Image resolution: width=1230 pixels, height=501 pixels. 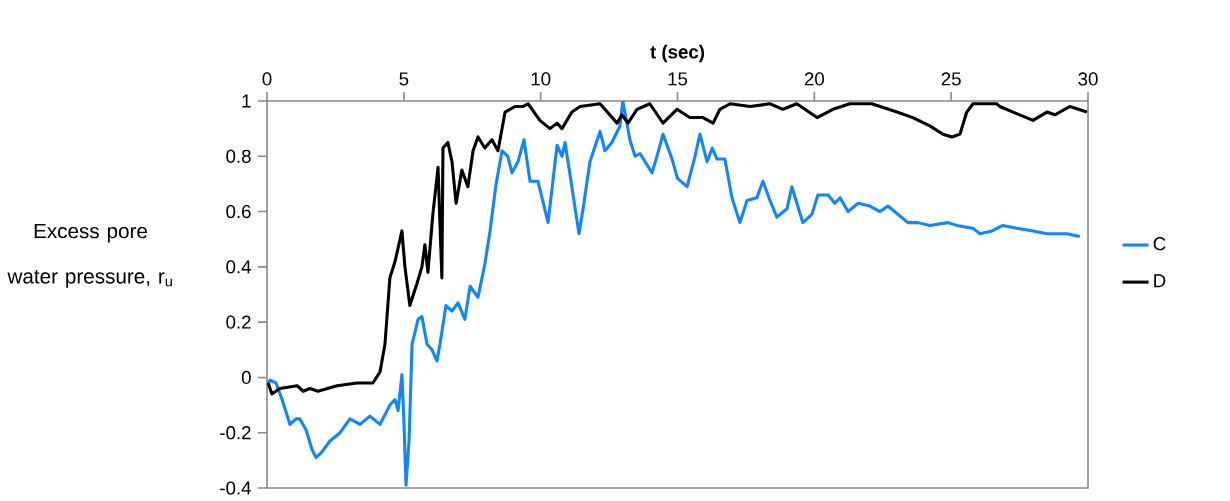 I want to click on text: Excess pore water pressure, r$_{u}$, so click(x=89, y=255).